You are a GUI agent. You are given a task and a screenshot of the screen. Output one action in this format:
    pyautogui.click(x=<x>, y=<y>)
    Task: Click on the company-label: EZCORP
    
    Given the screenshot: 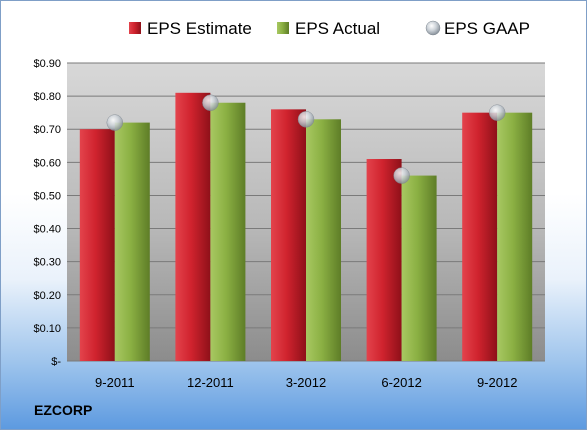 What is the action you would take?
    pyautogui.click(x=63, y=410)
    